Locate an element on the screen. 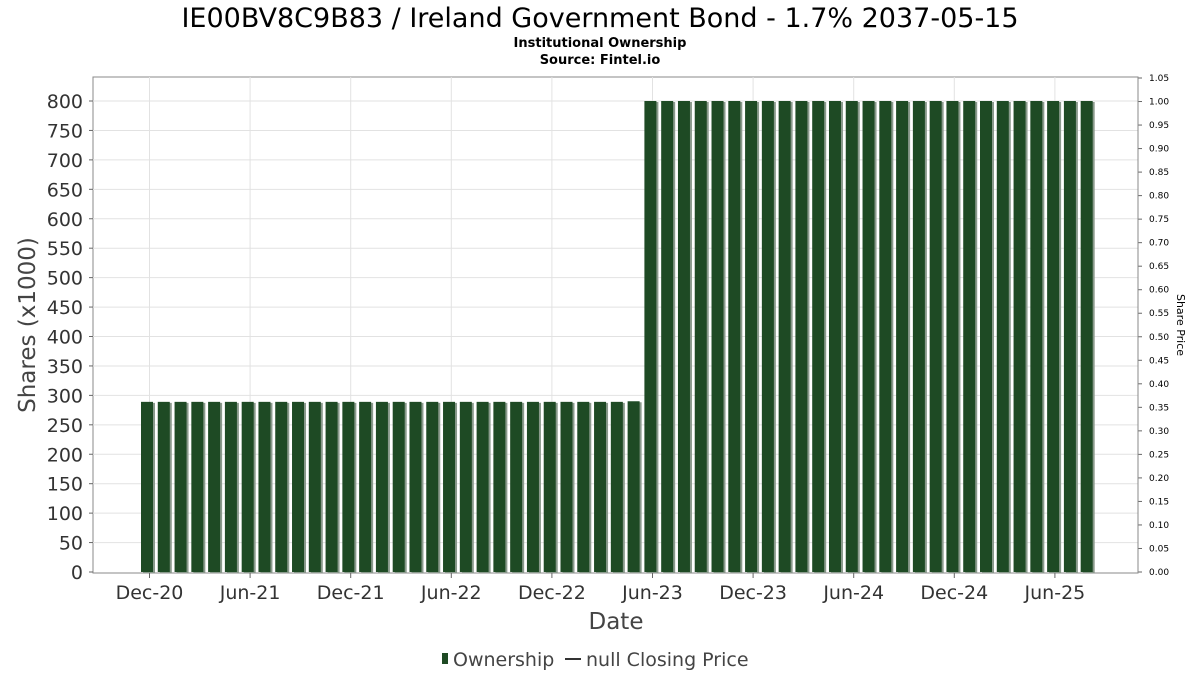 This screenshot has height=675, width=1200. y2-tick-label: 0.85 is located at coordinates (1159, 173).